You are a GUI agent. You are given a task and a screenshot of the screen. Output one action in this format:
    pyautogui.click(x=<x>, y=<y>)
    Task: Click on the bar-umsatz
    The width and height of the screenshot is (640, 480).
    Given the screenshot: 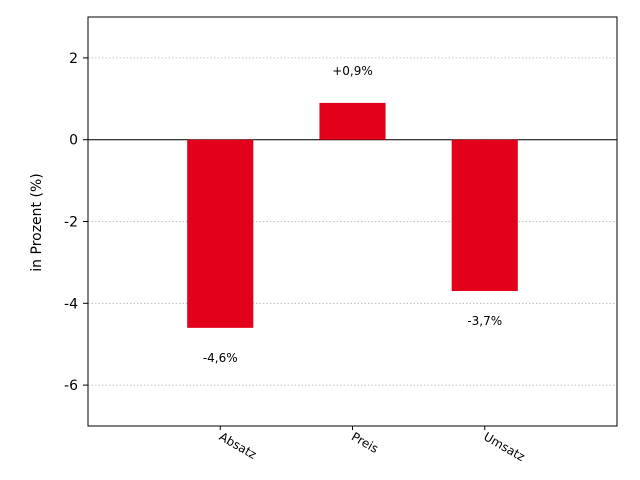 What is the action you would take?
    pyautogui.click(x=484, y=215)
    